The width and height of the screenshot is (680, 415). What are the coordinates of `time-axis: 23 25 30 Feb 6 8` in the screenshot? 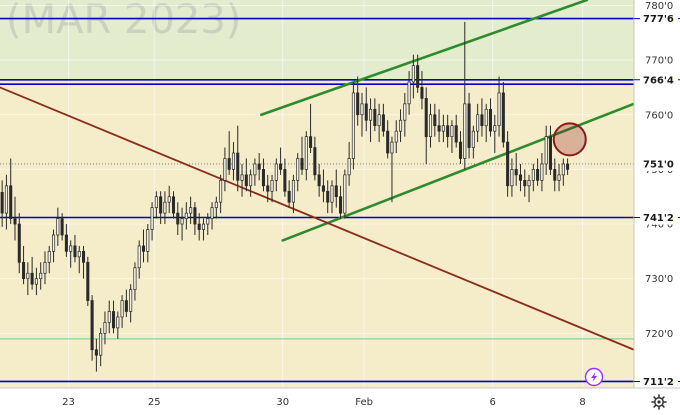 It's located at (340, 401).